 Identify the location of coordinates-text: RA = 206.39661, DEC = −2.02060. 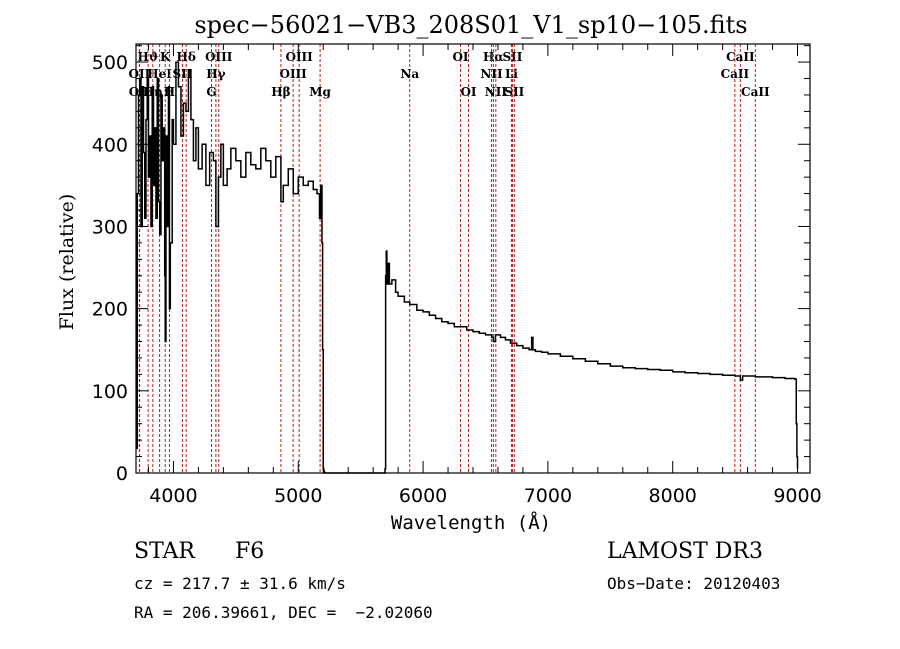
(283, 612).